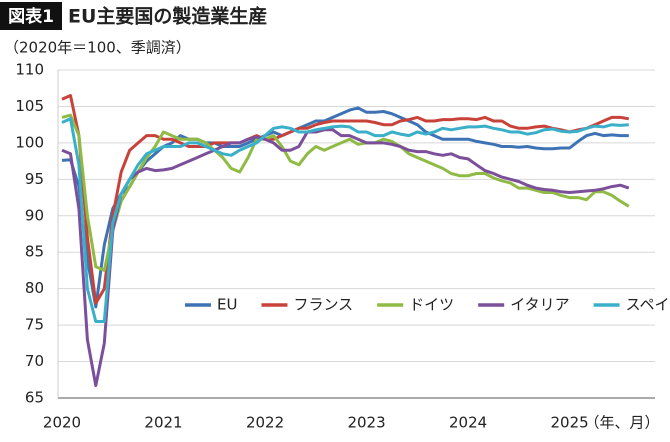  Describe the element at coordinates (366, 423) in the screenshot. I see `x-tick-label: 2023` at that location.